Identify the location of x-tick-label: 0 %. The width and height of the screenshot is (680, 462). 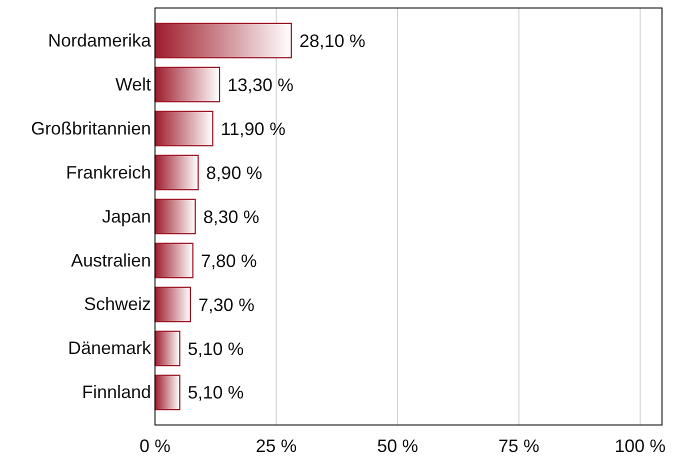
(155, 446).